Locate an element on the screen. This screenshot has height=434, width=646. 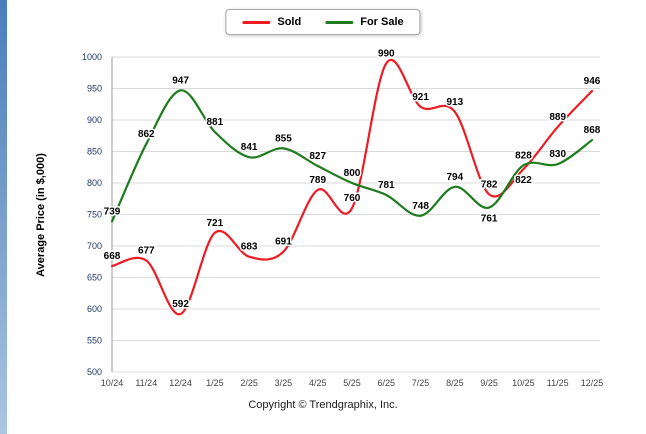
for-sale-line-swatch is located at coordinates (339, 22).